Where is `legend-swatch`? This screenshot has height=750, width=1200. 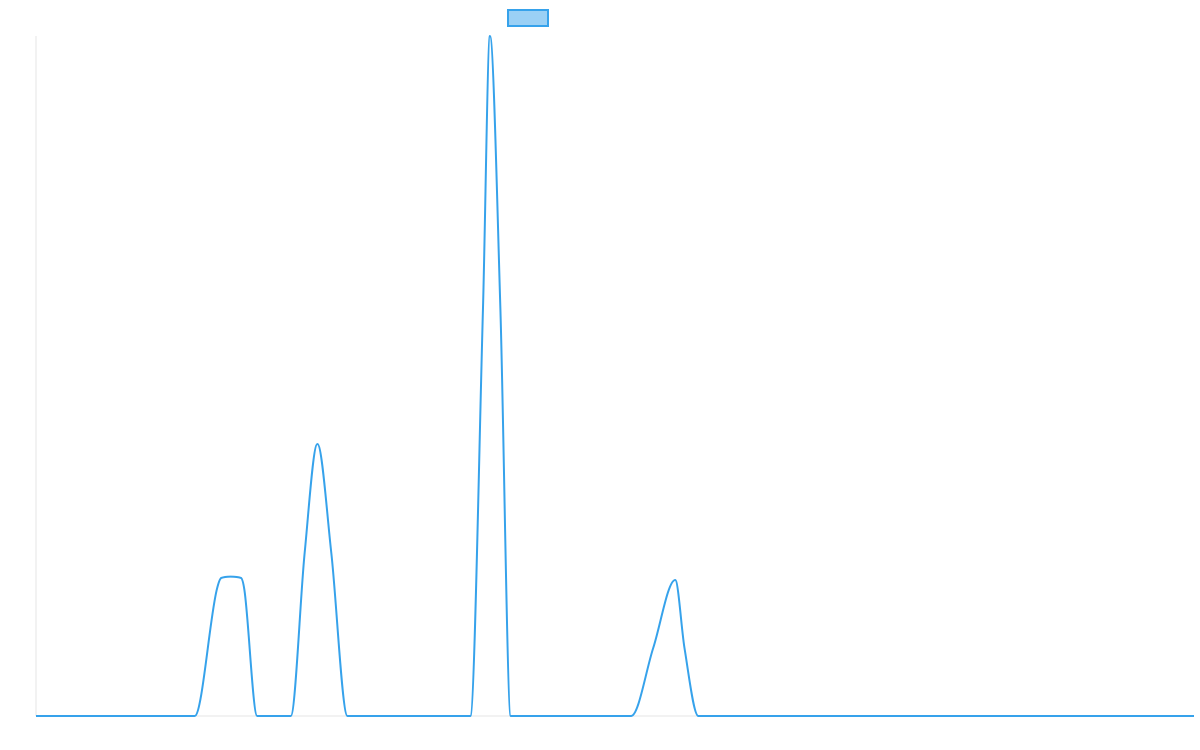
legend-swatch is located at coordinates (528, 18).